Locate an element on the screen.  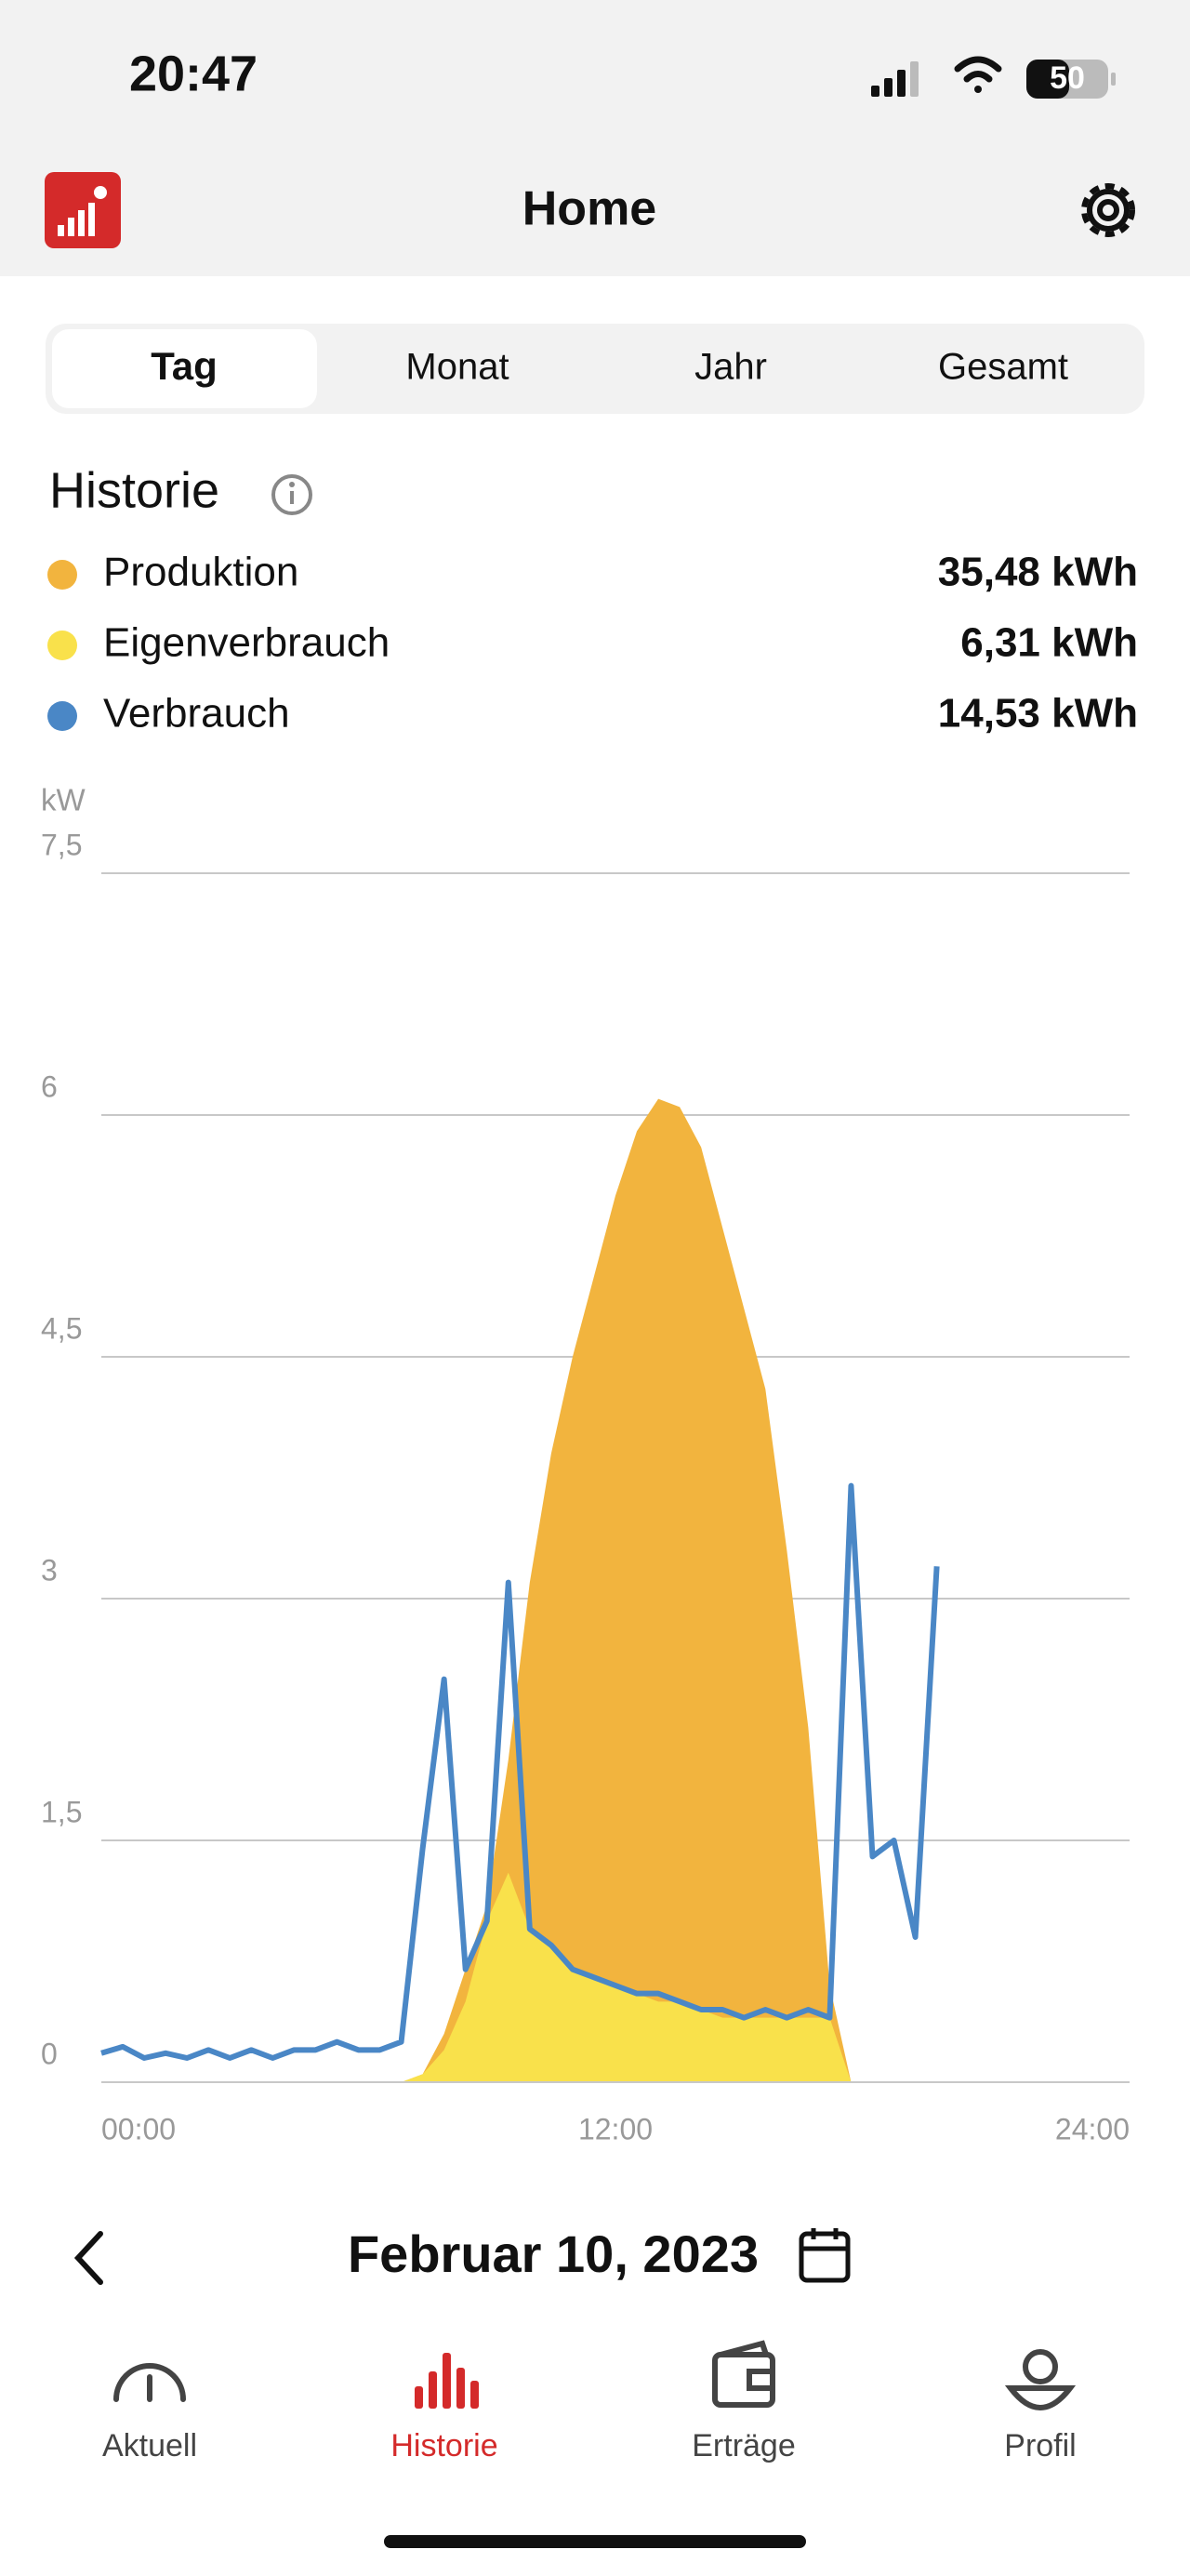
nav-label: Aktuell is located at coordinates (149, 2445).